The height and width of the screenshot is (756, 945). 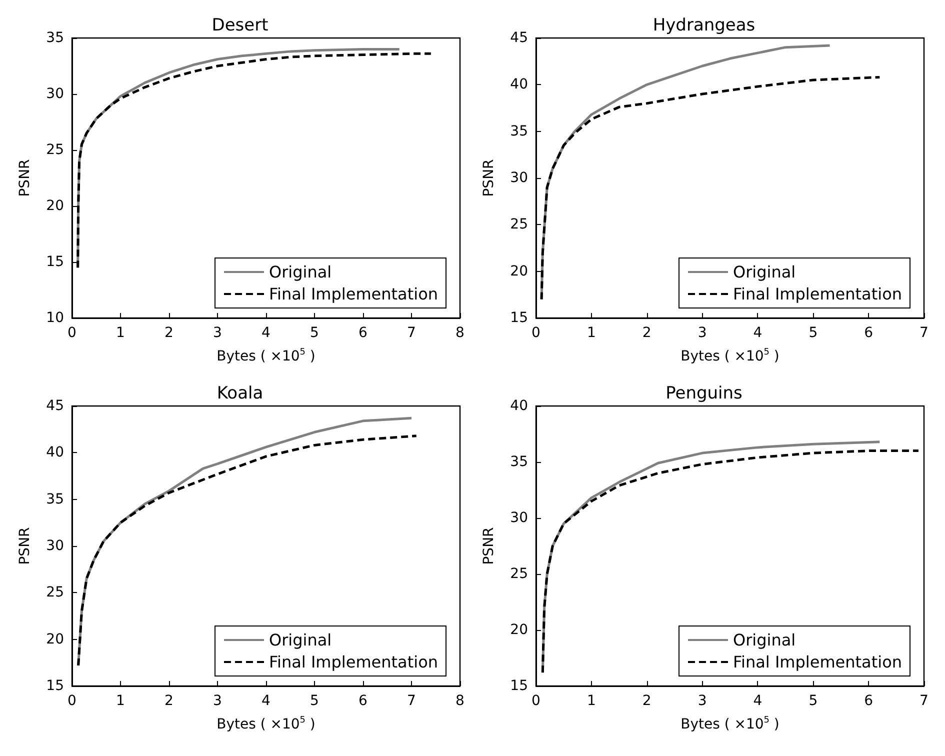 What do you see at coordinates (240, 394) in the screenshot?
I see `chart-title: Koala` at bounding box center [240, 394].